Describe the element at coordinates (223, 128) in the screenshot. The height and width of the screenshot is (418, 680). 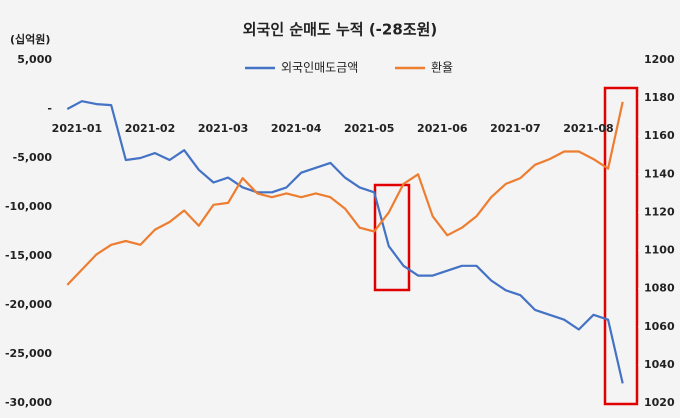
I see `x-tick-label: 2021-03` at that location.